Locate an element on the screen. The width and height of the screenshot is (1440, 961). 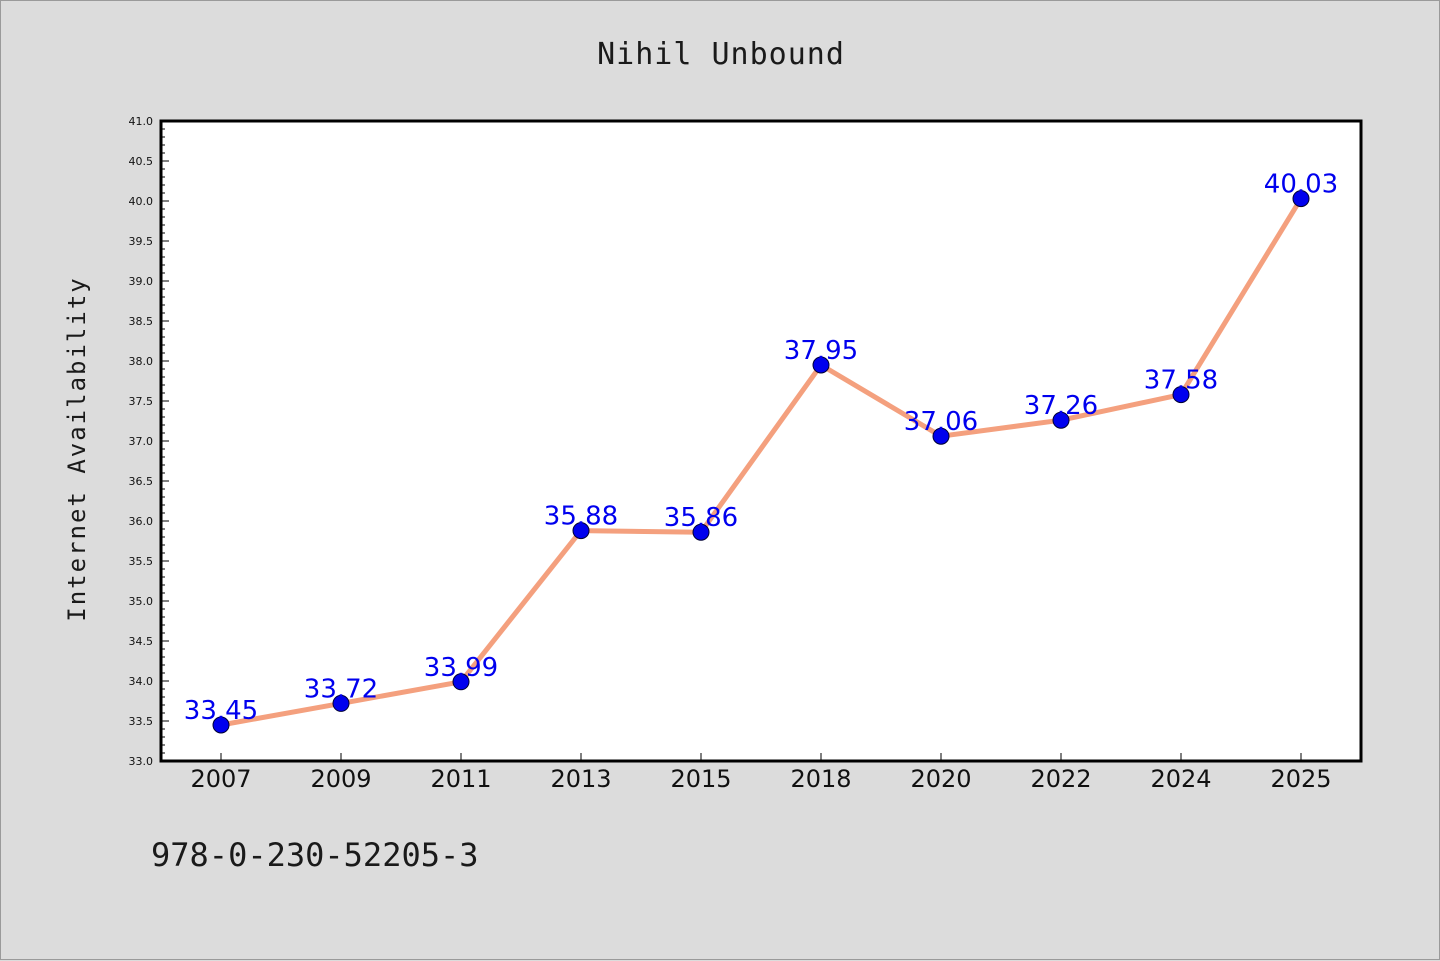
y-tick-label: 39.5 is located at coordinates (141, 241).